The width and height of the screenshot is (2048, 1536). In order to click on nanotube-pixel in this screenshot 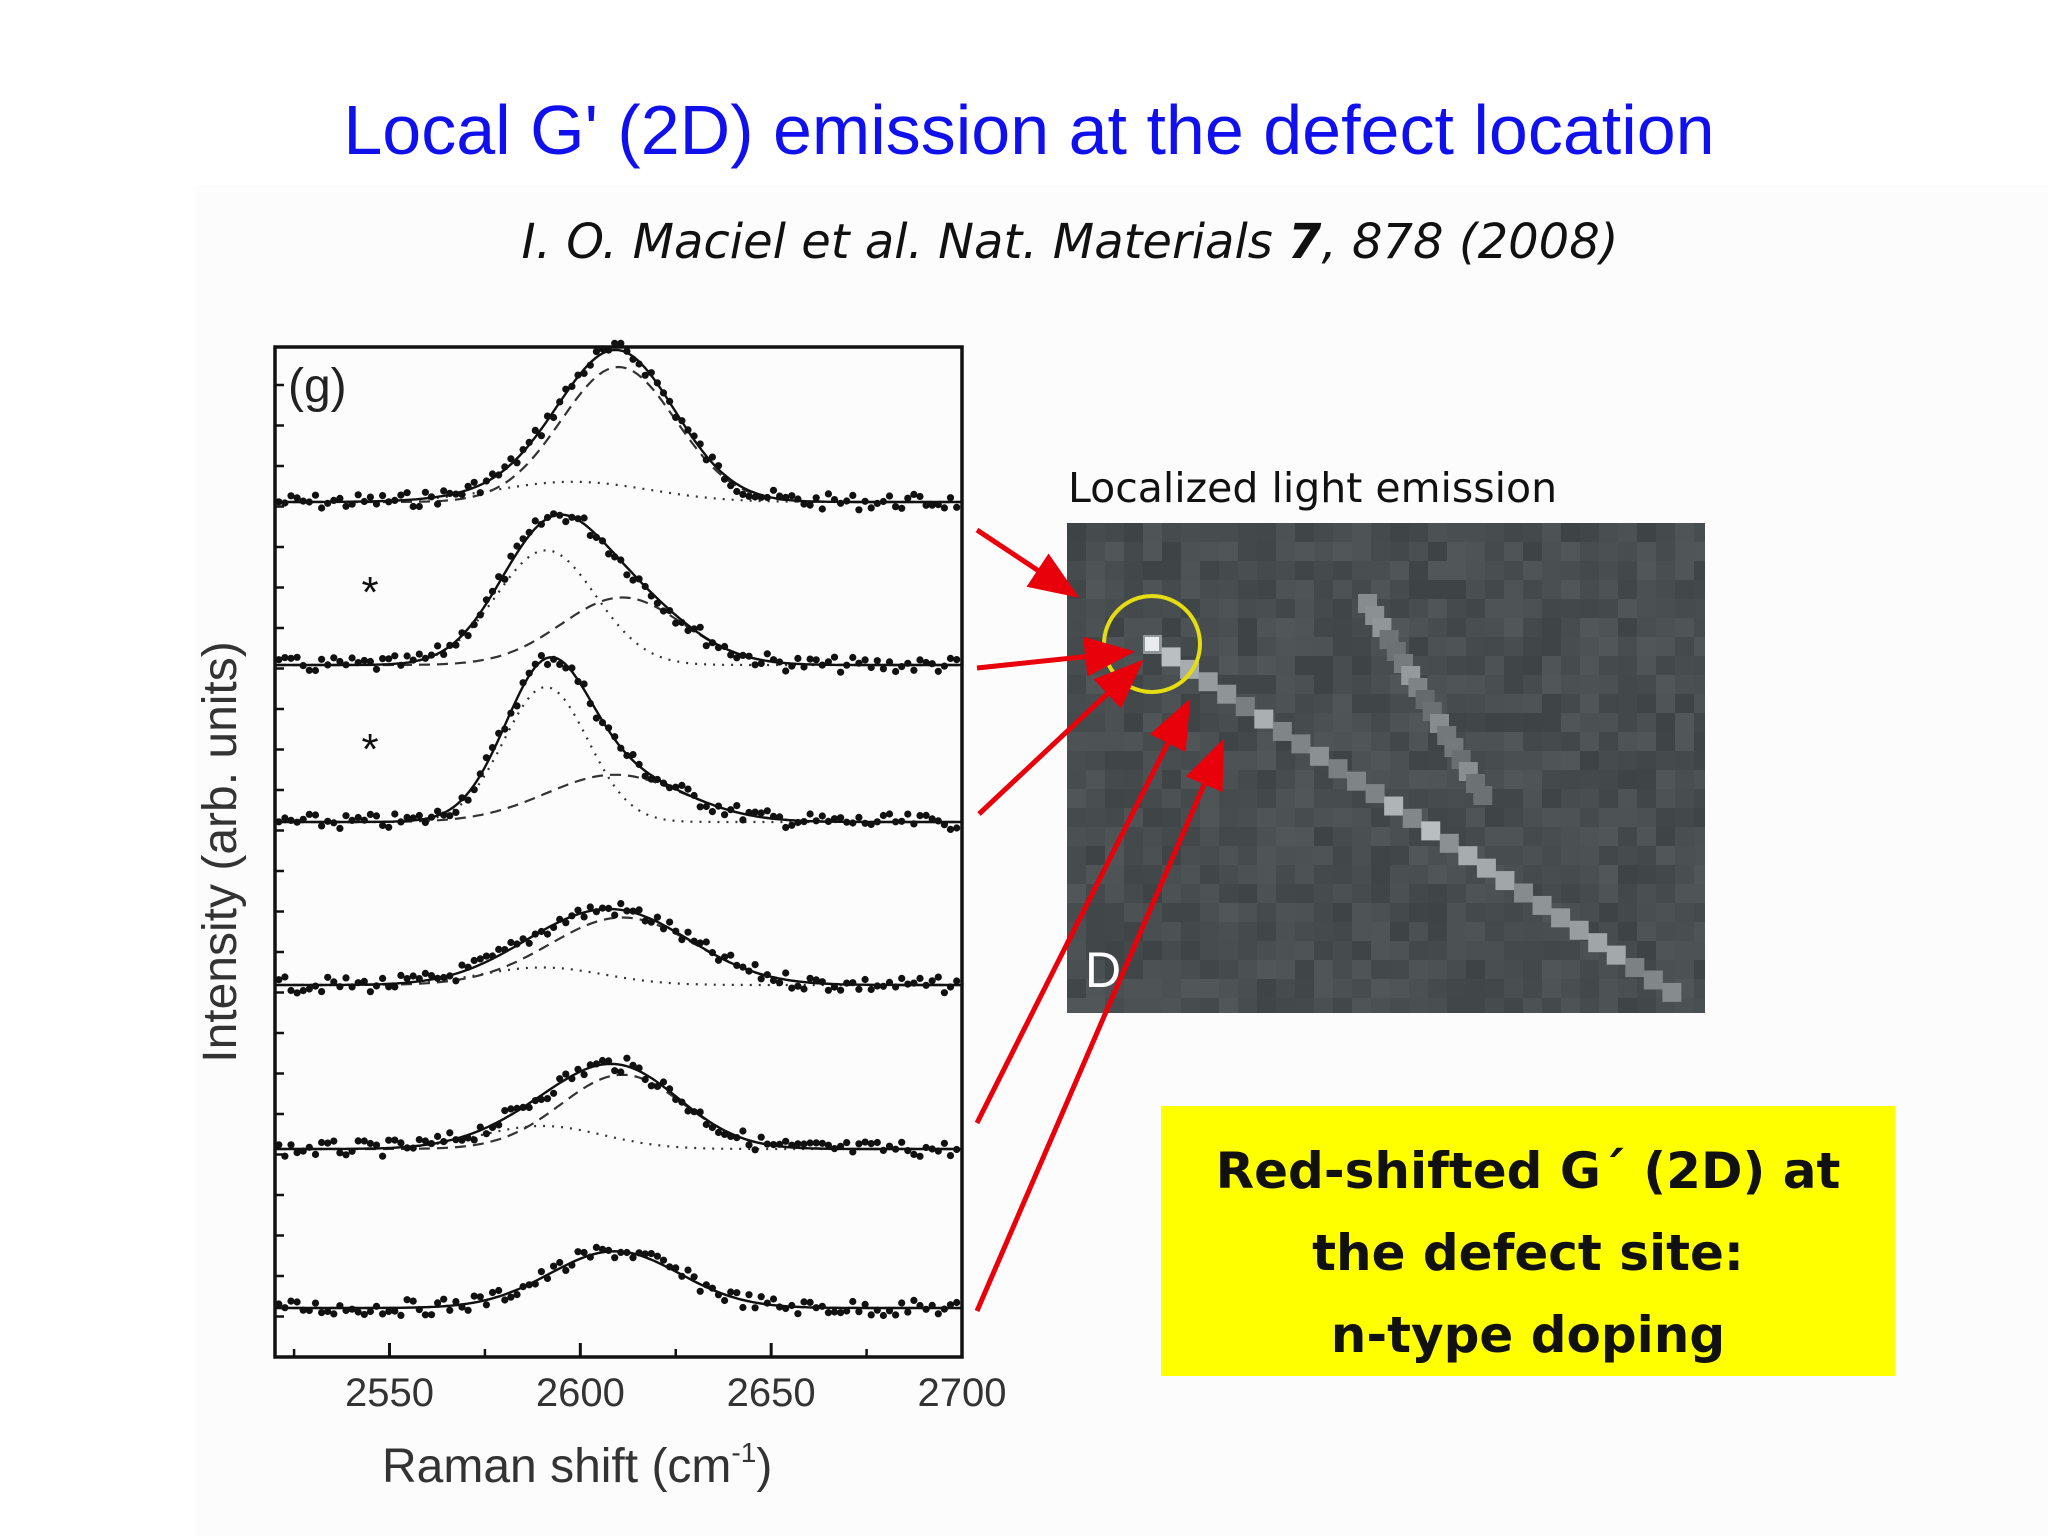, I will do `click(1653, 980)`.